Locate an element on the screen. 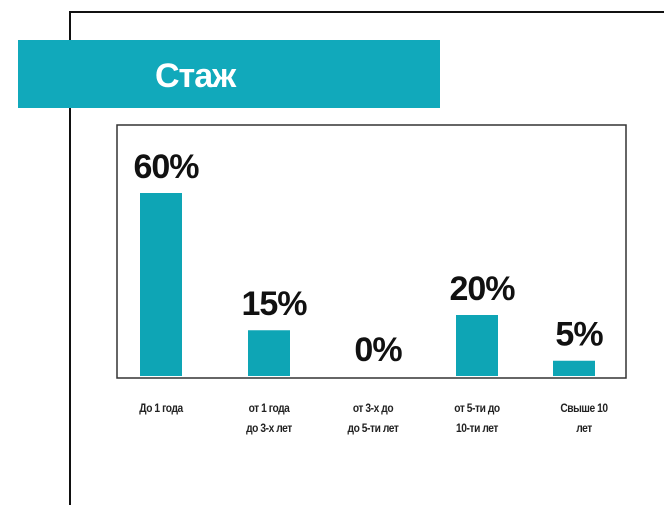 Image resolution: width=664 pixels, height=505 pixels. title-banner is located at coordinates (229, 74).